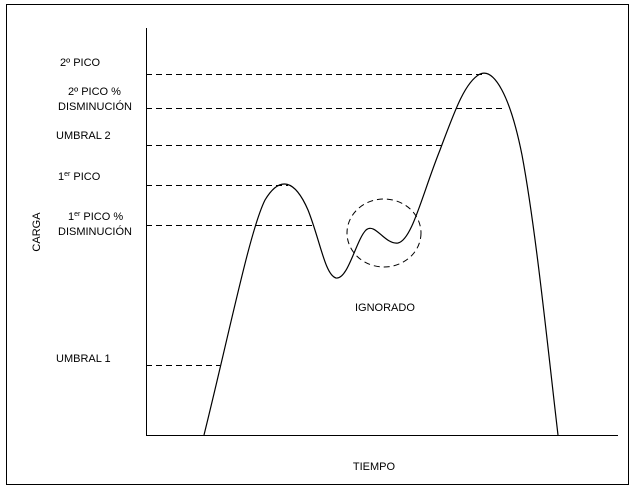 This screenshot has width=636, height=489. I want to click on first-peak-label-base: 1, so click(61, 177).